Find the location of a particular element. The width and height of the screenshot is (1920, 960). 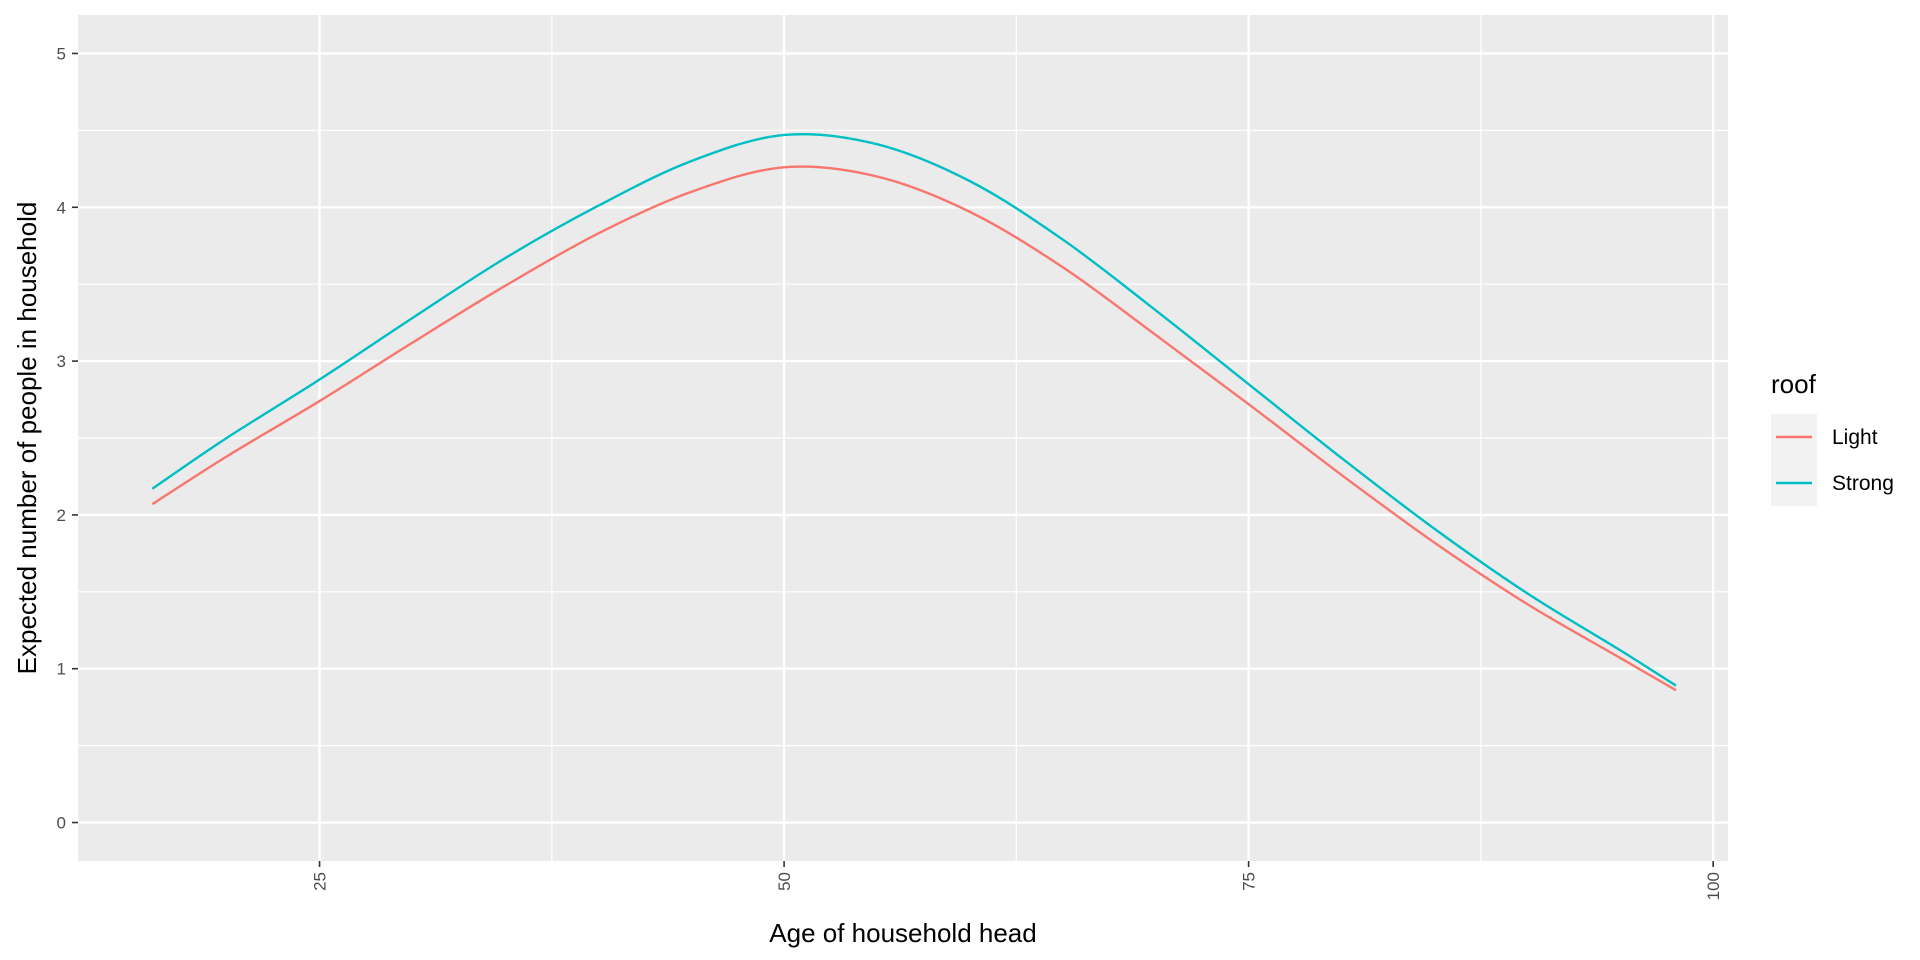

y-tick-label: 2 is located at coordinates (61, 515).